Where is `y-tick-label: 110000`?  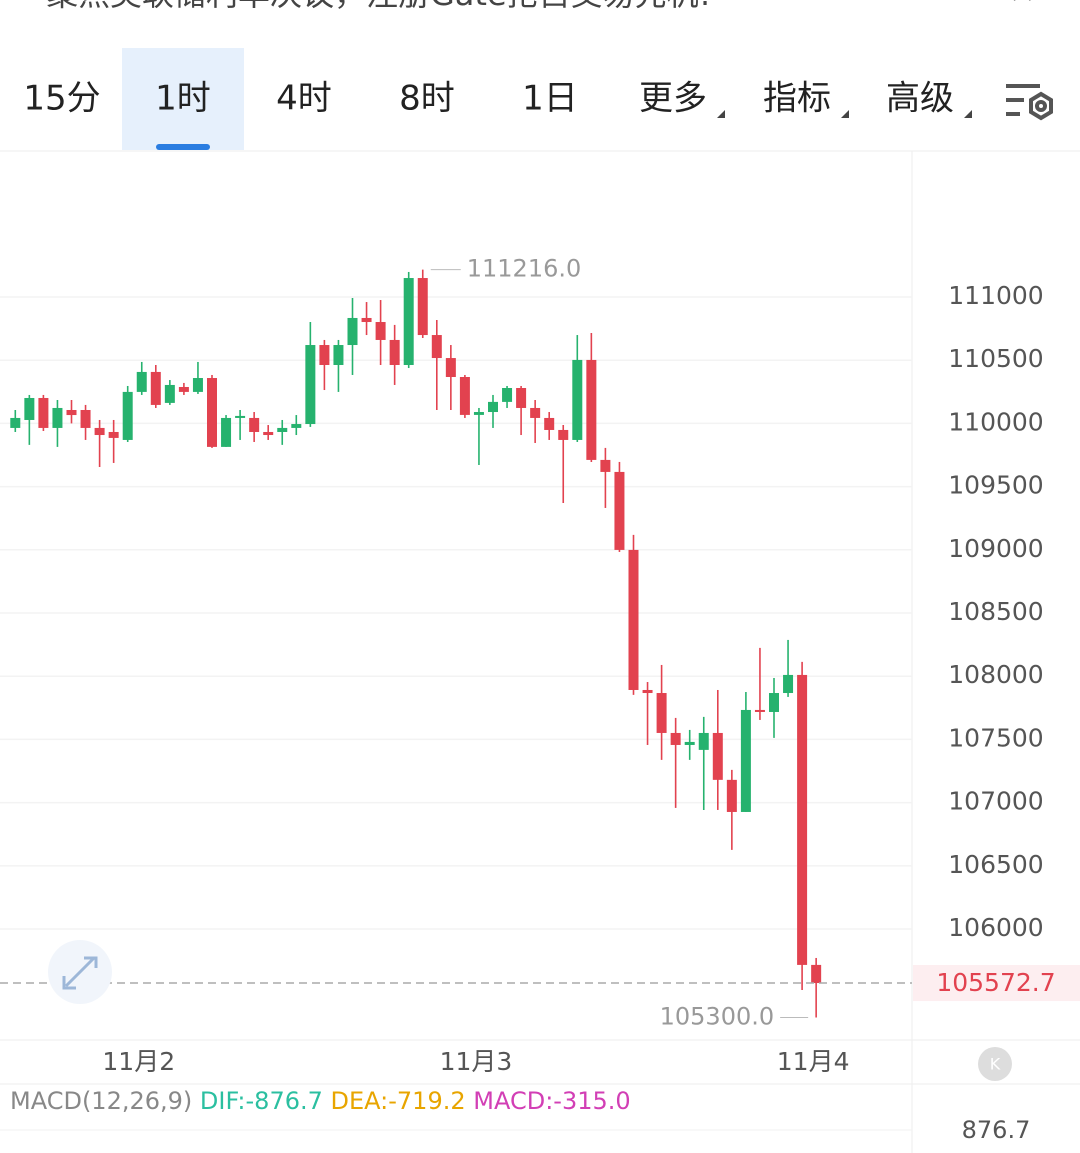 y-tick-label: 110000 is located at coordinates (995, 421).